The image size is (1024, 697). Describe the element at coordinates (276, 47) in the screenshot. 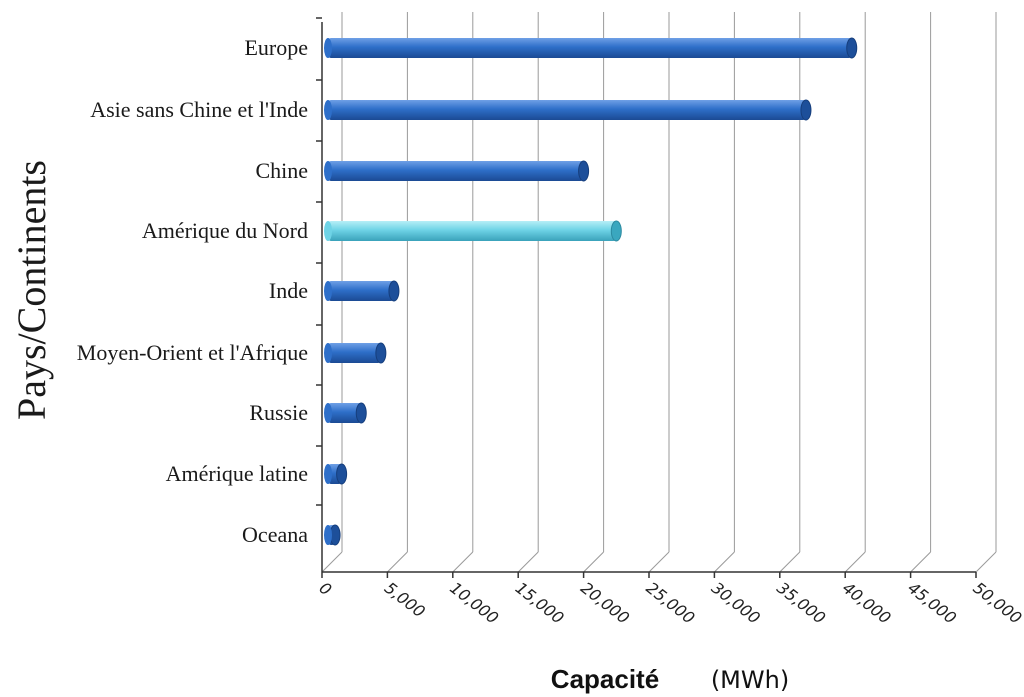

I see `category-label: Europe` at that location.